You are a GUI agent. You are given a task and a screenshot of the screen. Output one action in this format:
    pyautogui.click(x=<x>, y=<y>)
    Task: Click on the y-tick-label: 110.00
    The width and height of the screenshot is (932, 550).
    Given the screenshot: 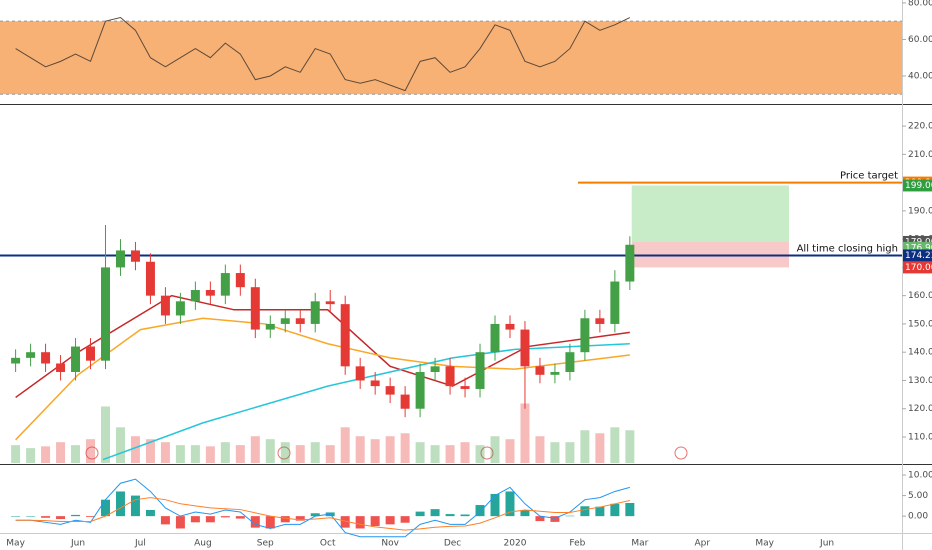 What is the action you would take?
    pyautogui.click(x=920, y=437)
    